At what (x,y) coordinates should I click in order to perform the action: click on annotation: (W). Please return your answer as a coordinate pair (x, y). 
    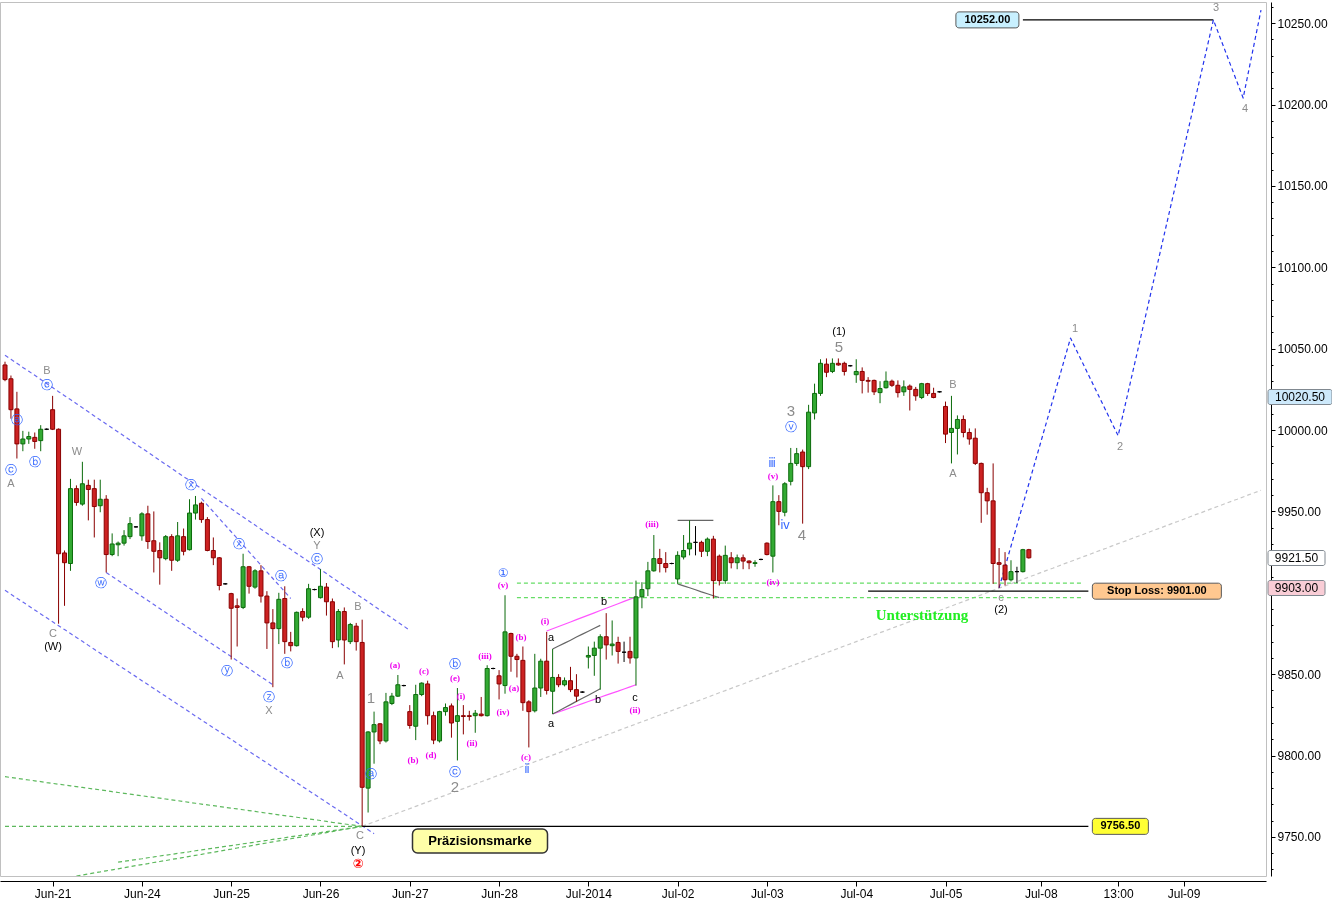
    Looking at the image, I should click on (53, 646).